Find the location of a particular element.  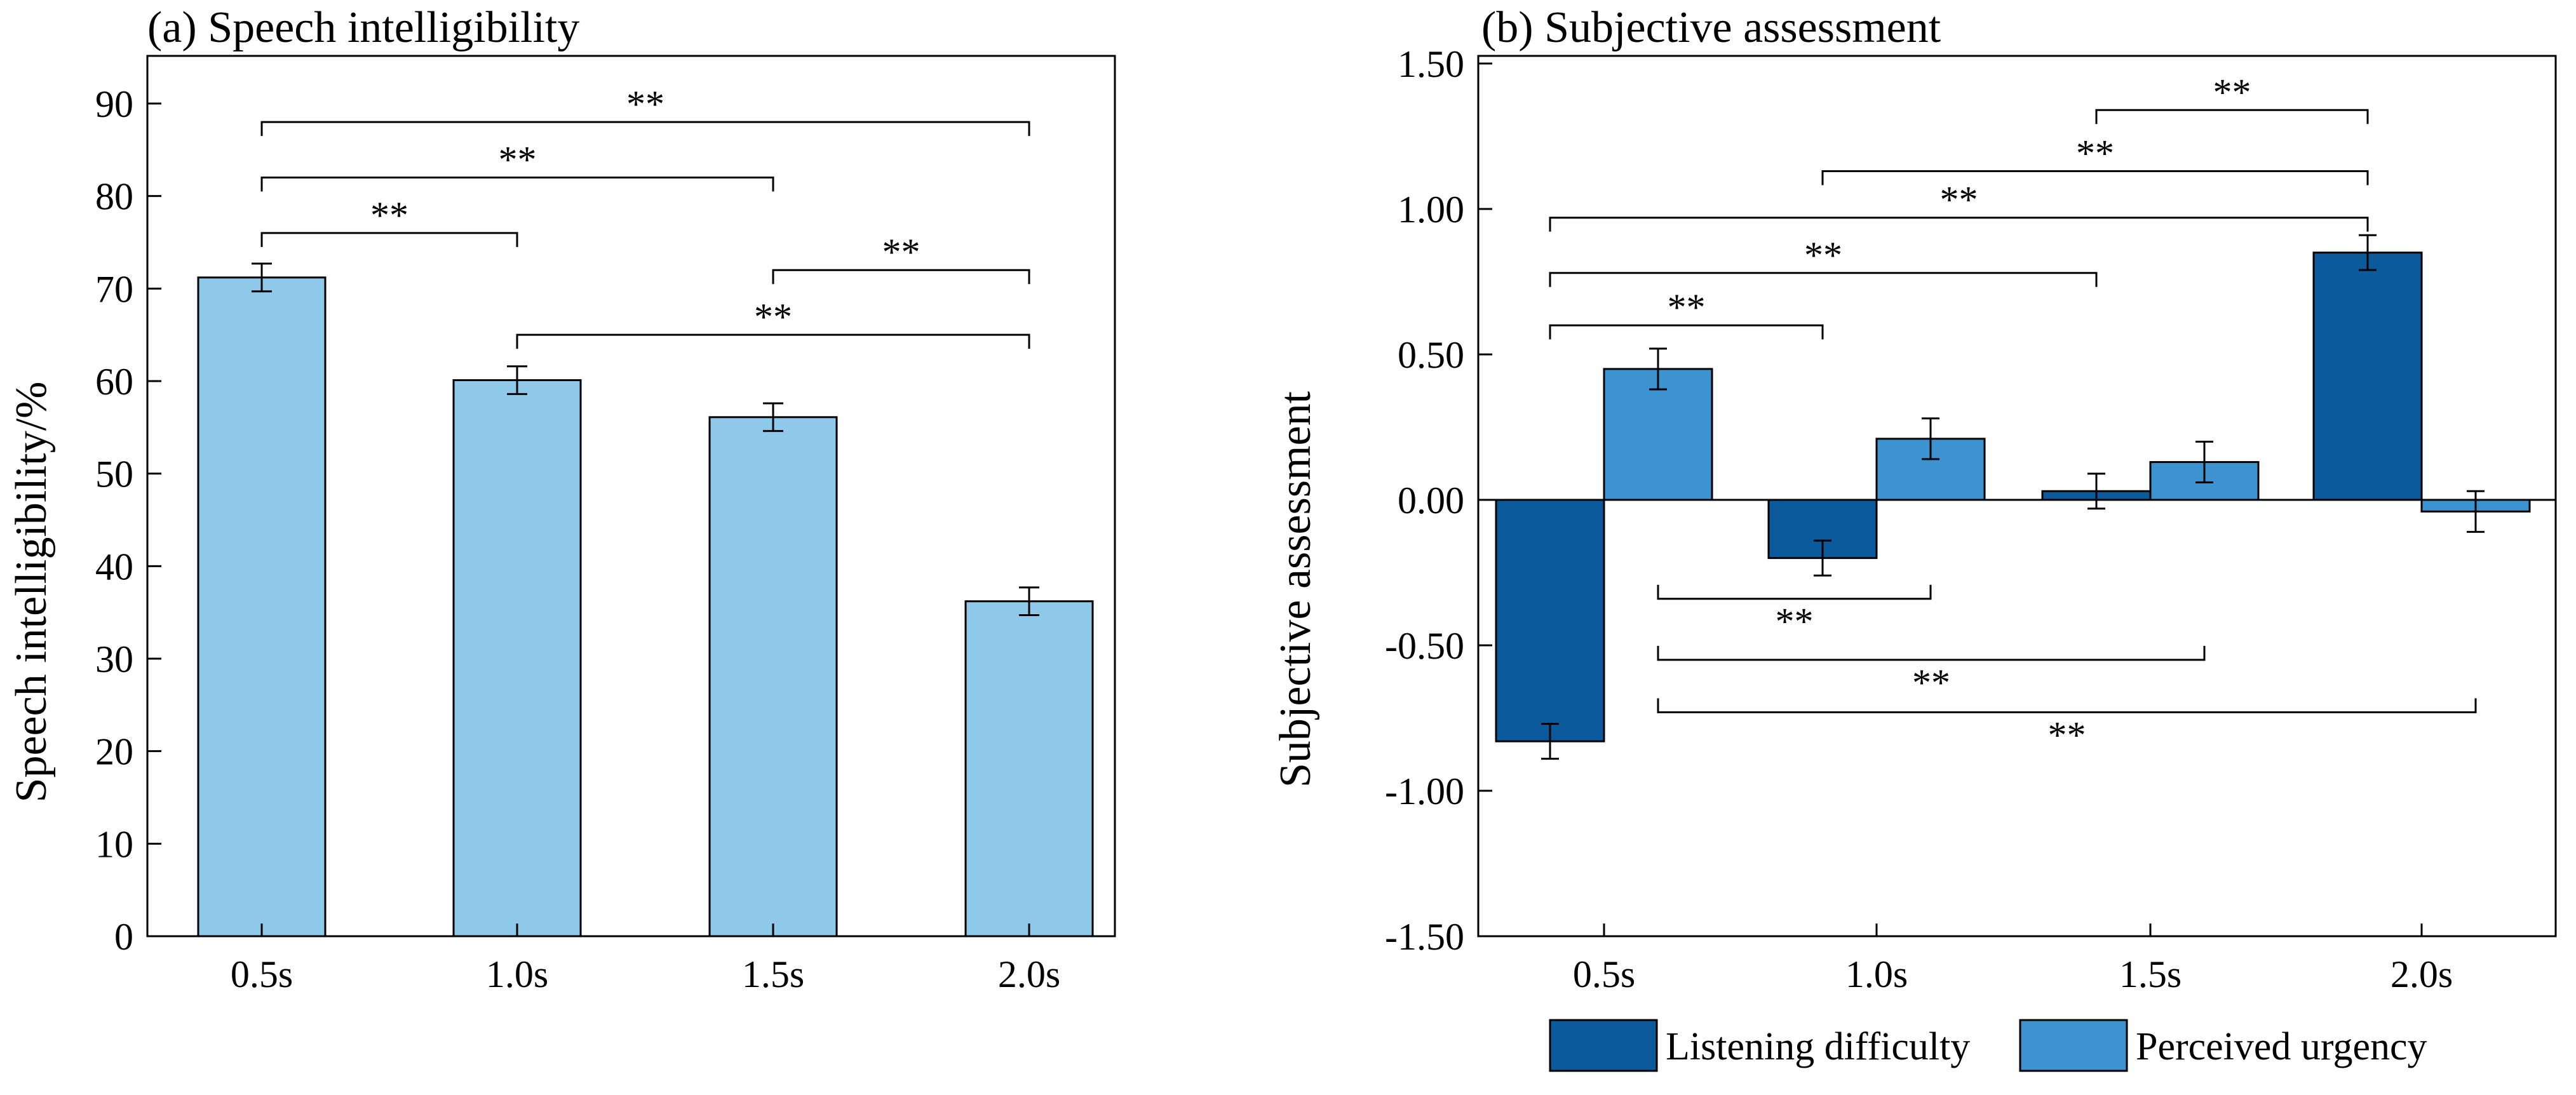

y-tick-label: 1.50 is located at coordinates (1431, 64).